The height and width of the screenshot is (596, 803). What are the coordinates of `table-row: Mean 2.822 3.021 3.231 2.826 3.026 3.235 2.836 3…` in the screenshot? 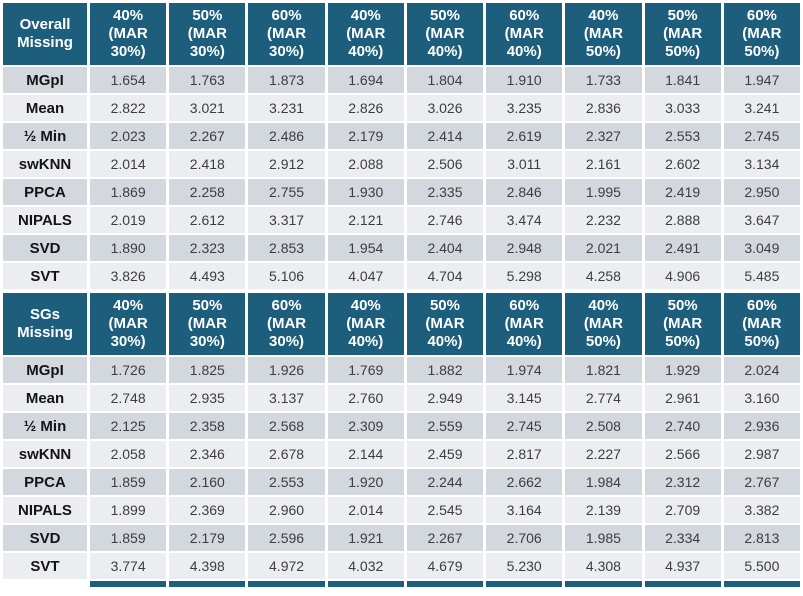 It's located at (401, 108).